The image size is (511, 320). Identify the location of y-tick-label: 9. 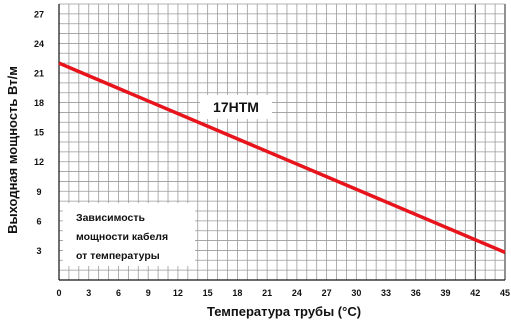
(38, 192).